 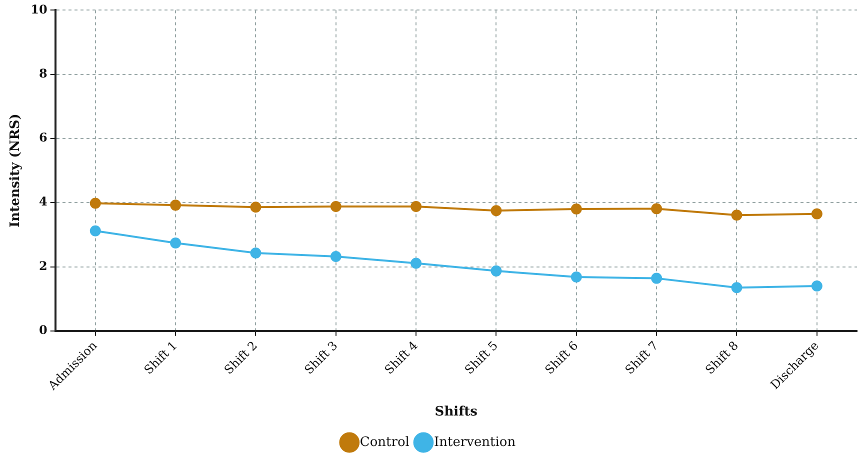 What do you see at coordinates (43, 137) in the screenshot?
I see `y-tick-label: 6` at bounding box center [43, 137].